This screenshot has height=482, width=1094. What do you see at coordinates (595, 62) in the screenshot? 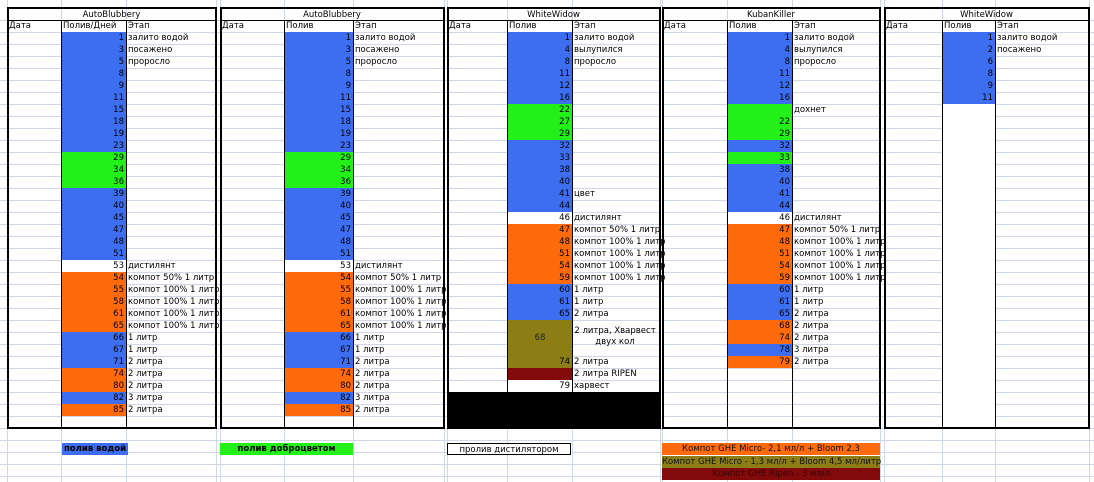
I see `stage-cell: проросло` at bounding box center [595, 62].